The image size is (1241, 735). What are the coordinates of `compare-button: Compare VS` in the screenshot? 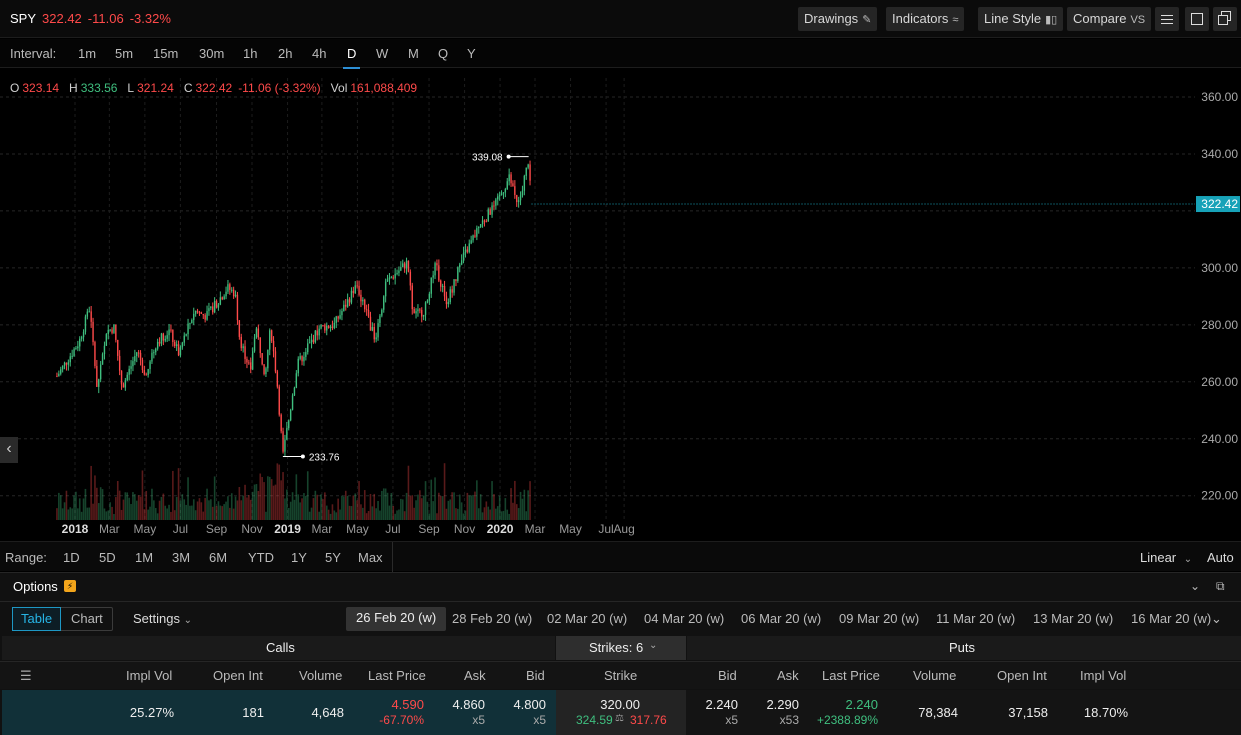 It's located at (1109, 19).